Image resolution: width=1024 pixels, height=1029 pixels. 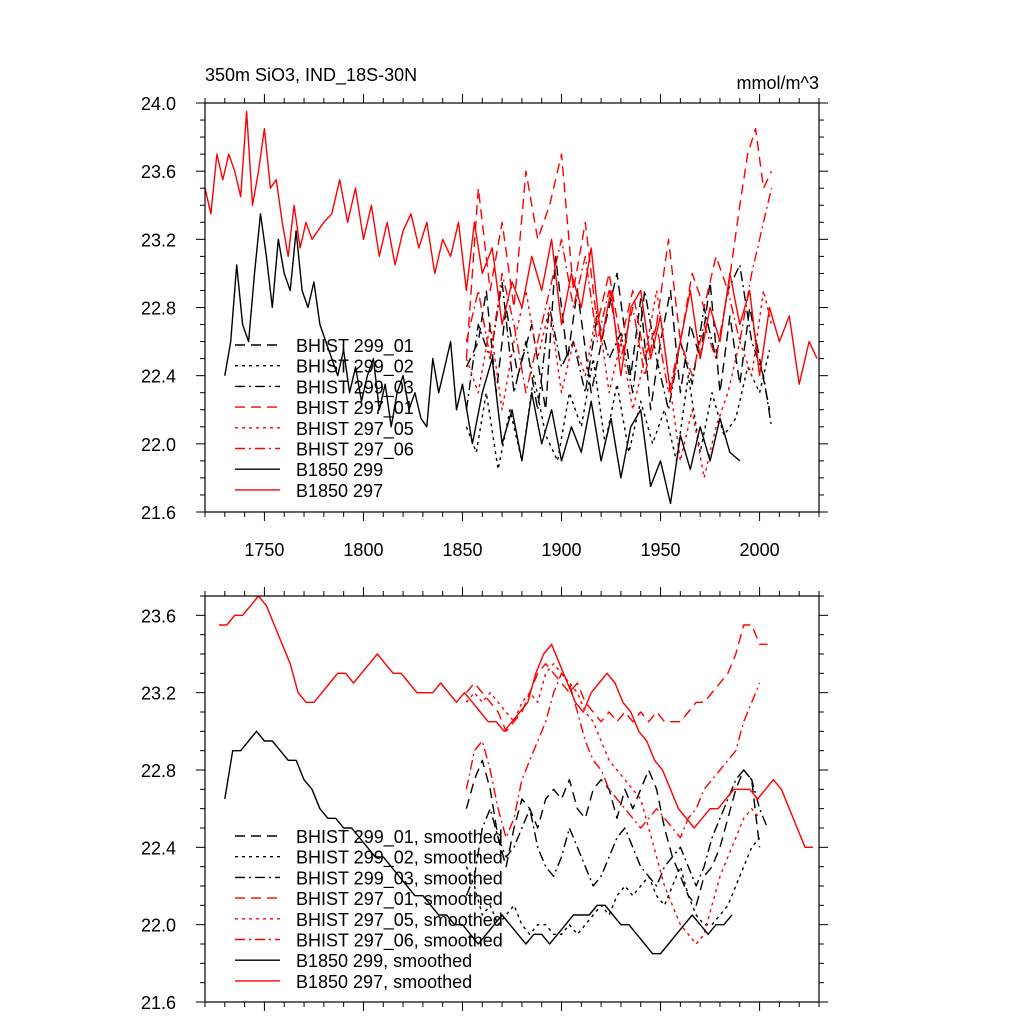 What do you see at coordinates (760, 550) in the screenshot?
I see `x-tick-label: 2000` at bounding box center [760, 550].